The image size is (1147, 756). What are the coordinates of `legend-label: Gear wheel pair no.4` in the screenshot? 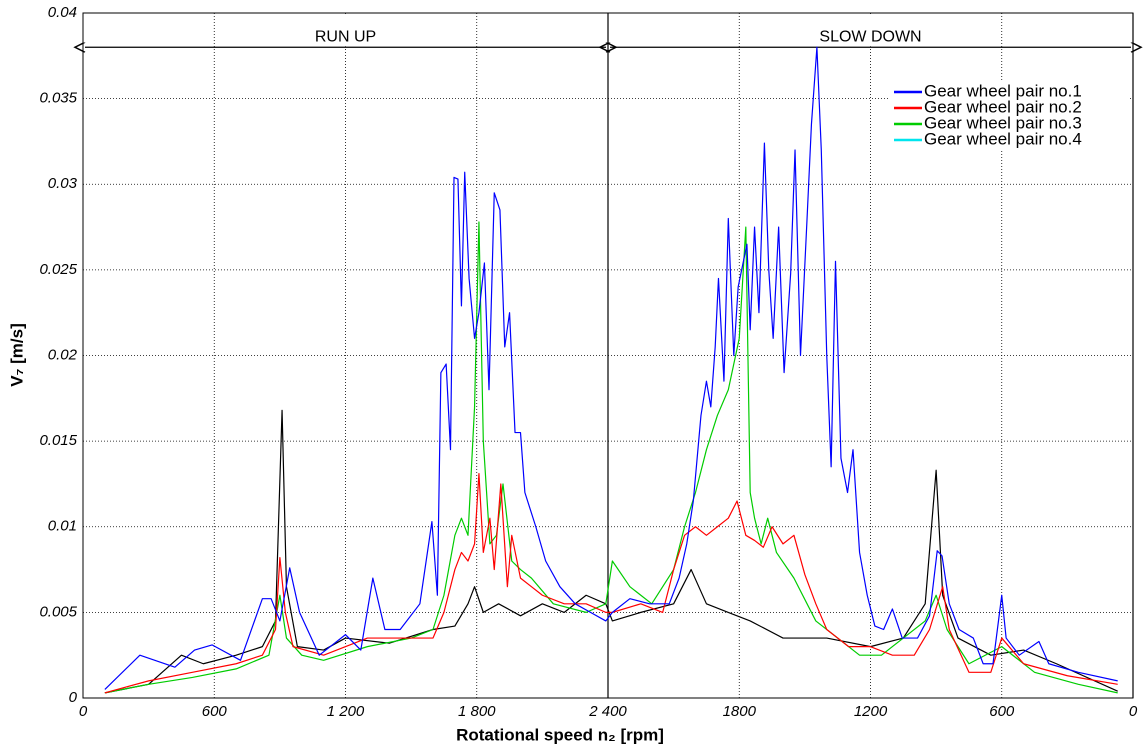 It's located at (1003, 138).